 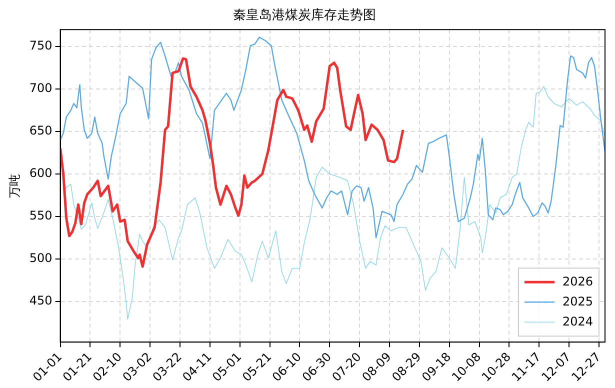 I want to click on chart-title: 秦皇岛港煤炭库存走势图, so click(x=304, y=16).